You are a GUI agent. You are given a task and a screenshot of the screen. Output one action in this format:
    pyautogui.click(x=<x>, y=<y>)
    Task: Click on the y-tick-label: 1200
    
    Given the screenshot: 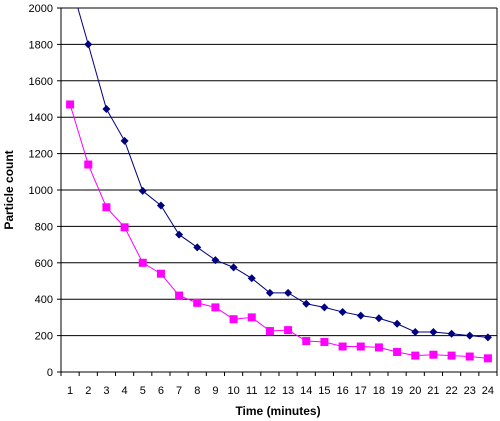 What is the action you would take?
    pyautogui.click(x=41, y=155)
    